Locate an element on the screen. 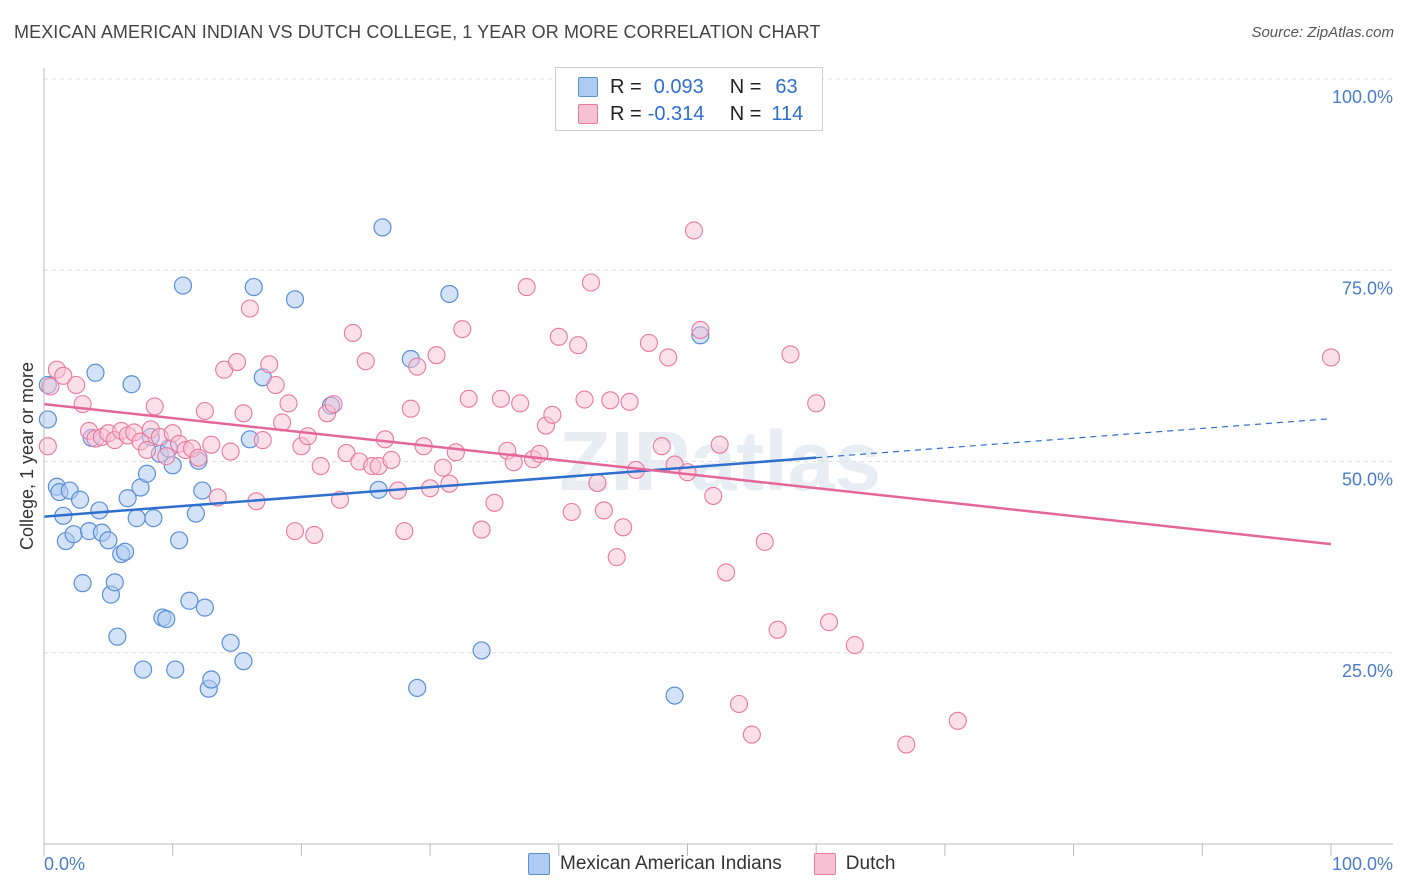 Image resolution: width=1406 pixels, height=892 pixels. legend-bottom-swatch-blue is located at coordinates (539, 864).